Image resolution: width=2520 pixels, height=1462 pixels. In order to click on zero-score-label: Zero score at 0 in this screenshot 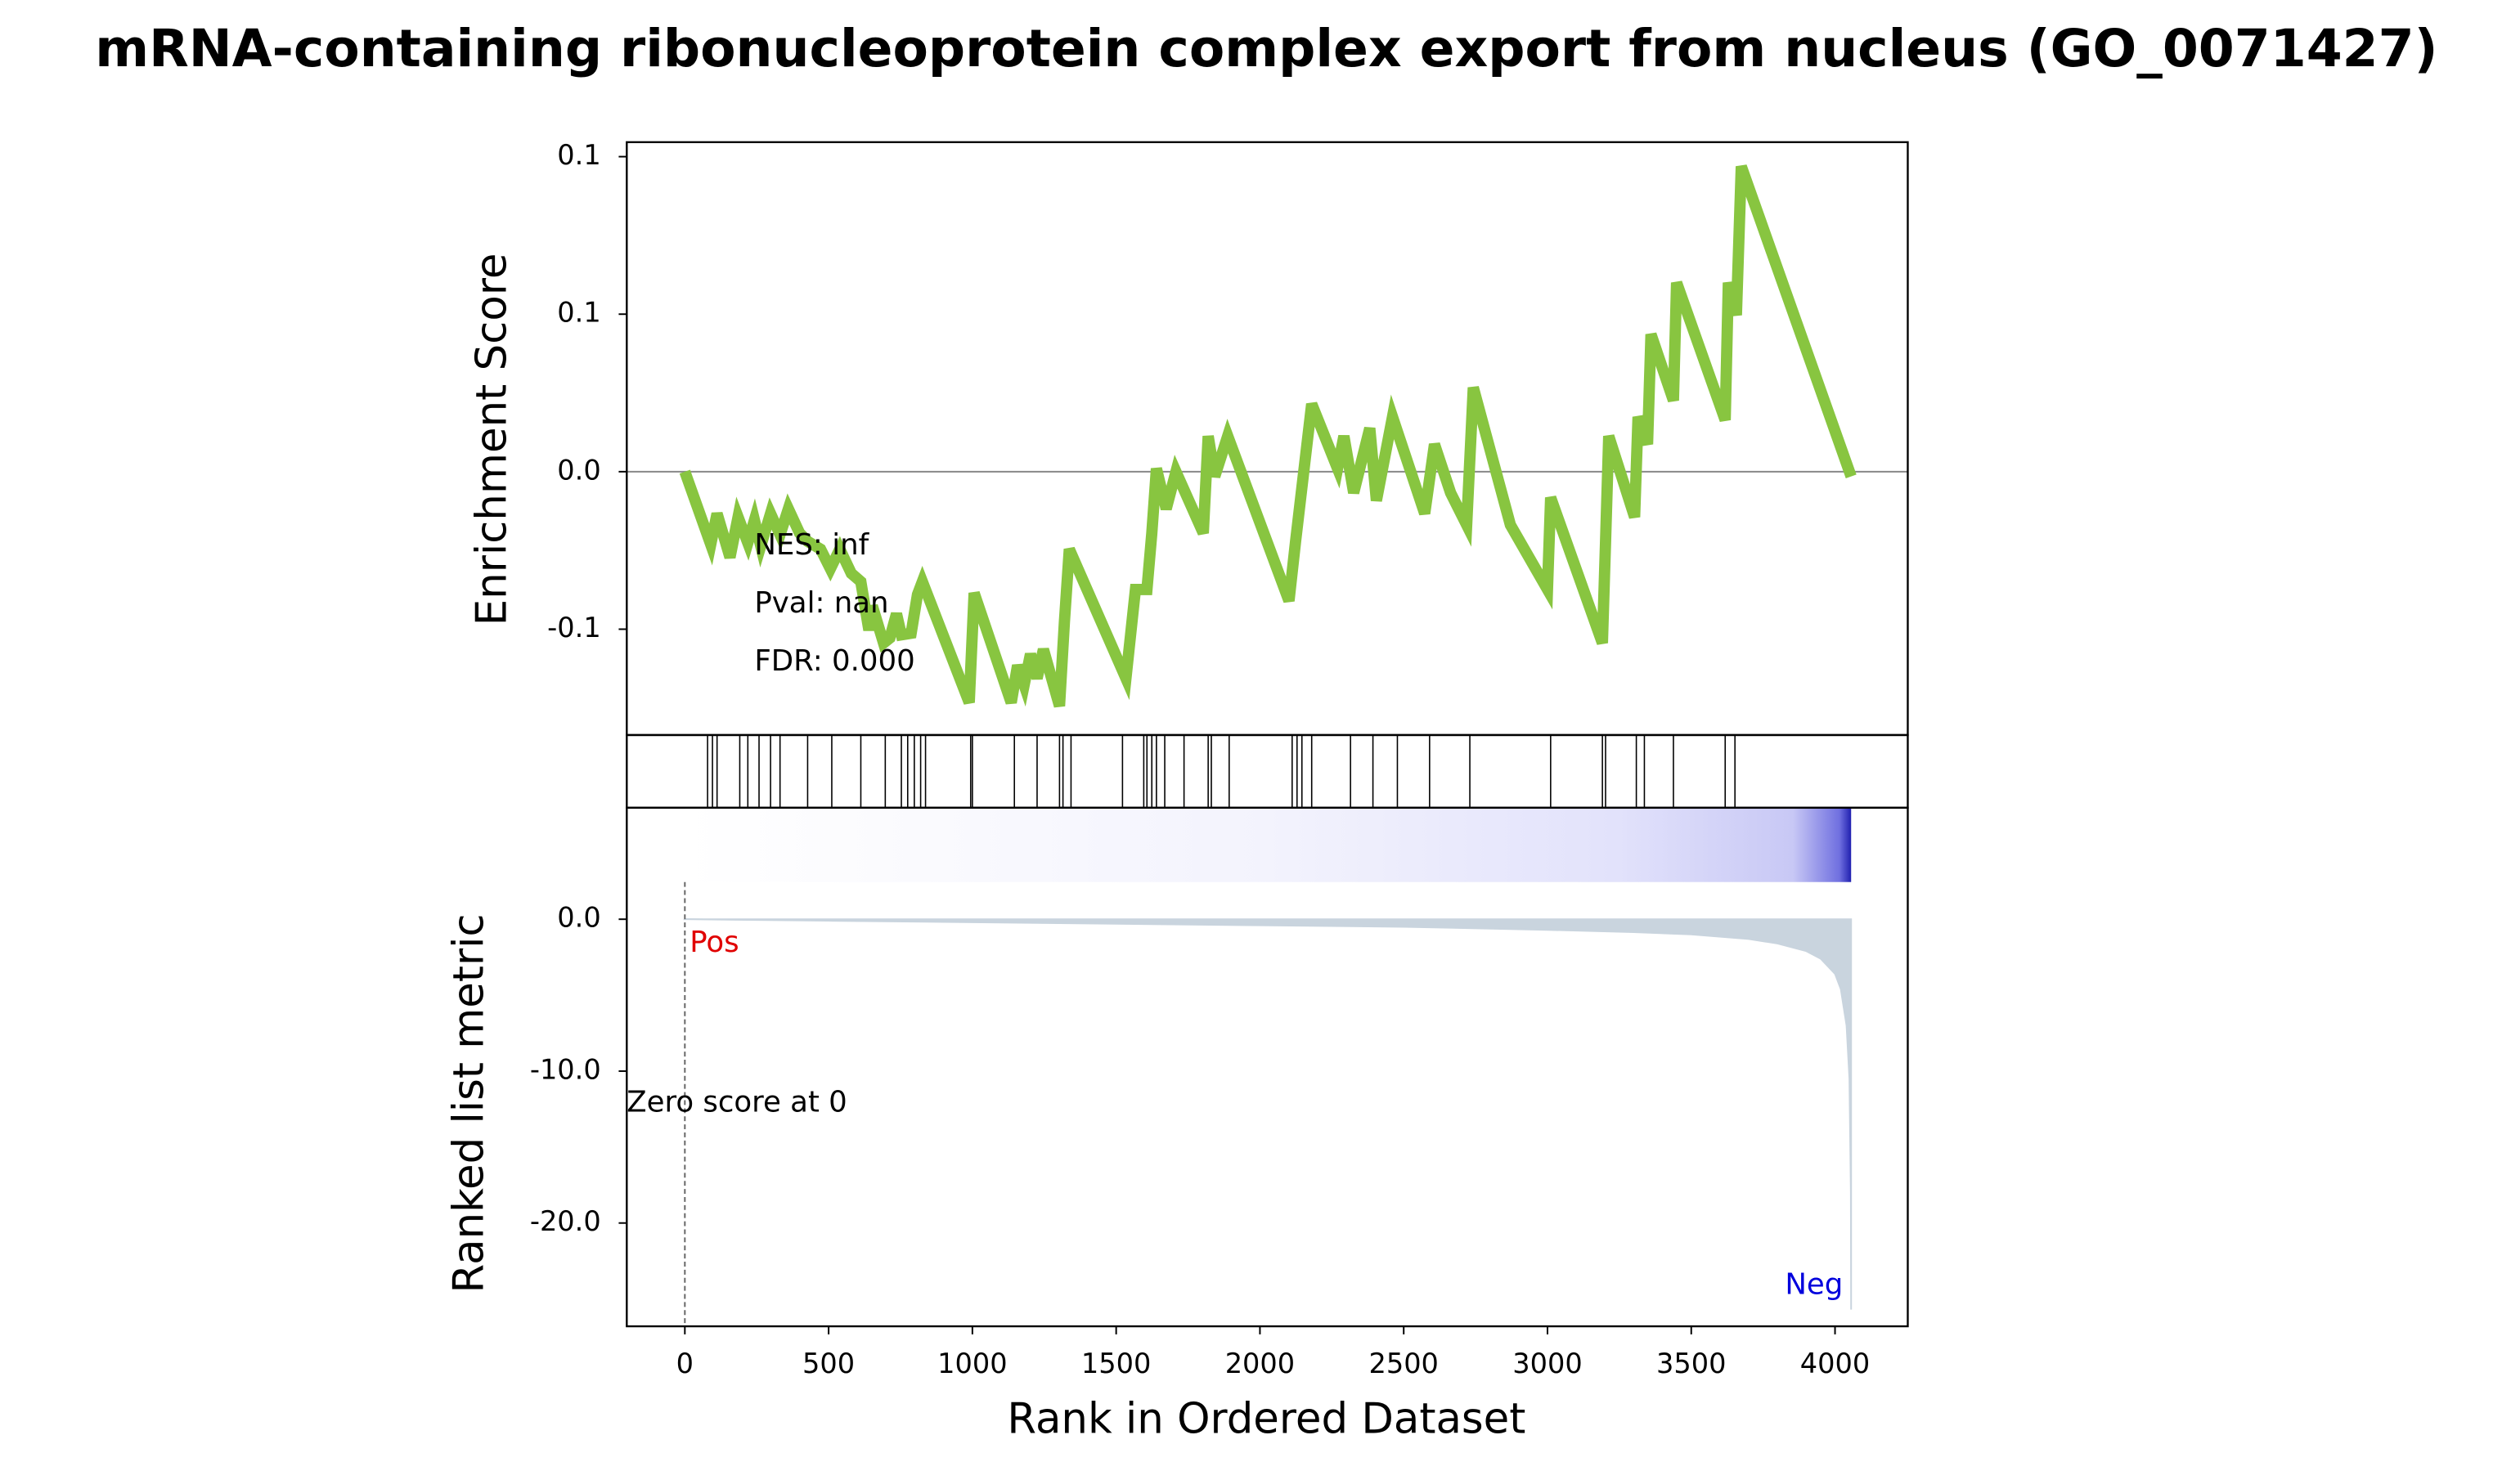, I will do `click(737, 1102)`.